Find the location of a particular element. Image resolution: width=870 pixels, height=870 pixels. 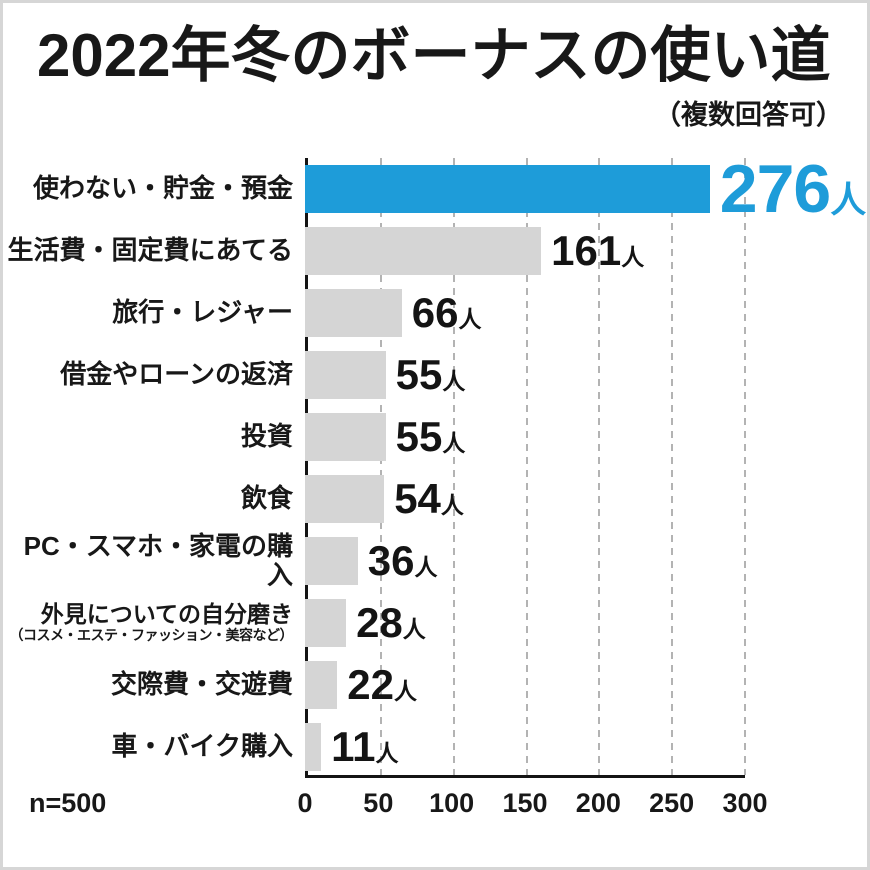

bar-row: 借金やローンの返済 55人 is located at coordinates (435, 375).